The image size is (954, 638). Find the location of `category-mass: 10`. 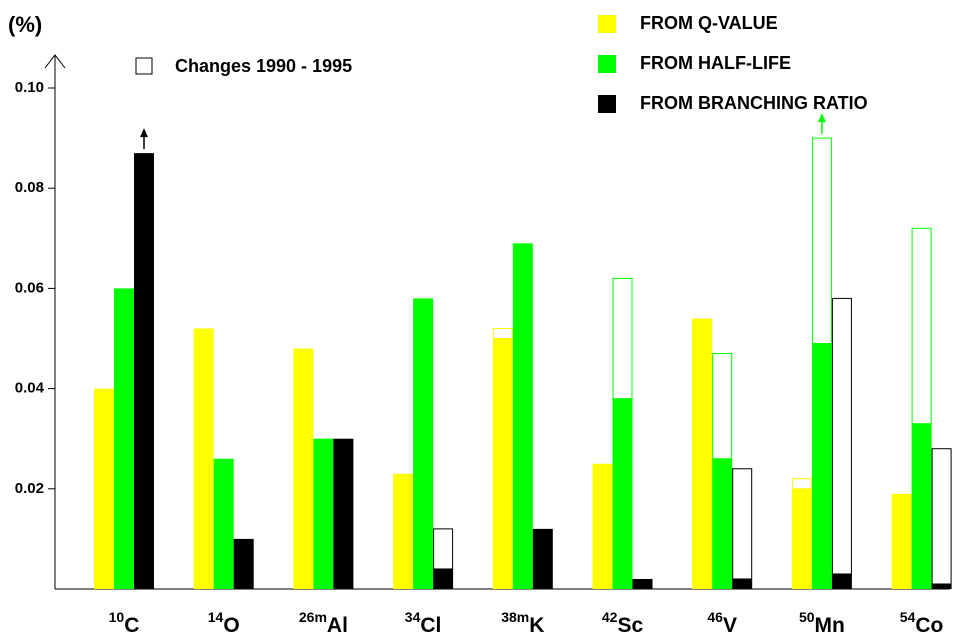

category-mass: 10 is located at coordinates (117, 617).